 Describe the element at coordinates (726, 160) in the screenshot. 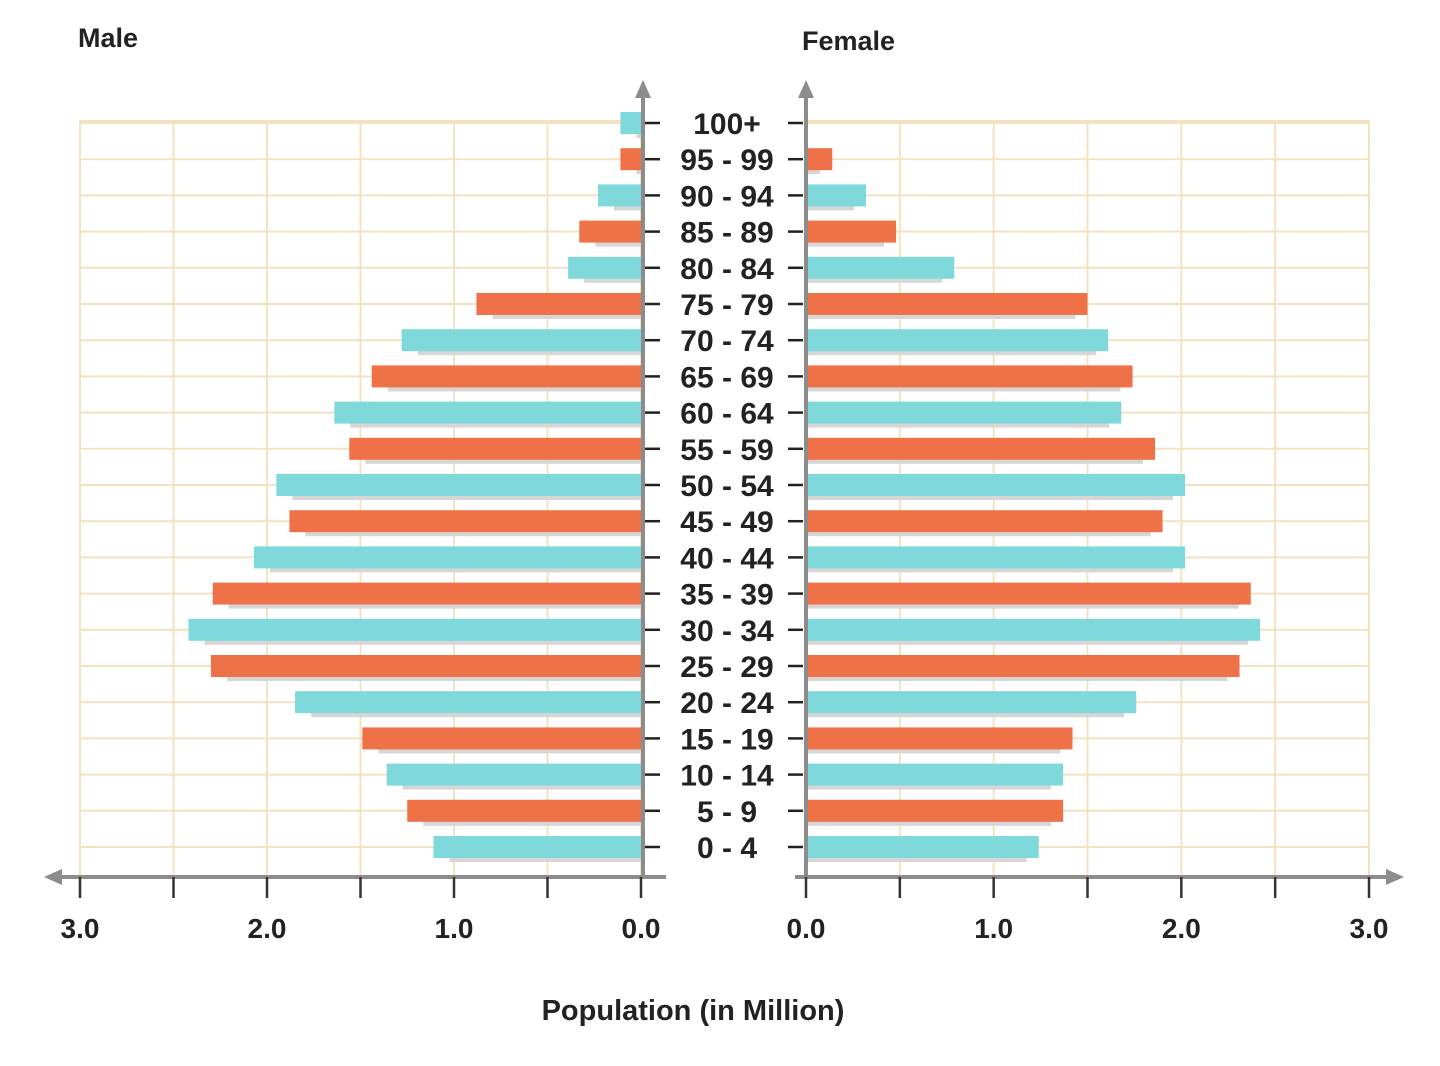

I see `category-label: 95 - 99` at that location.